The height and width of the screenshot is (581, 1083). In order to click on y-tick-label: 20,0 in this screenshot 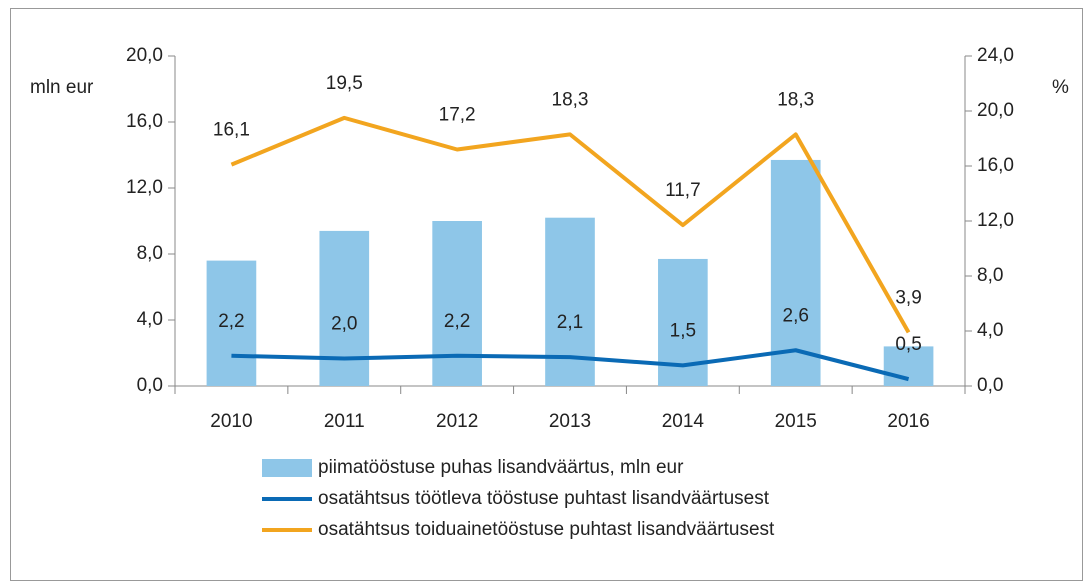, I will do `click(144, 55)`.